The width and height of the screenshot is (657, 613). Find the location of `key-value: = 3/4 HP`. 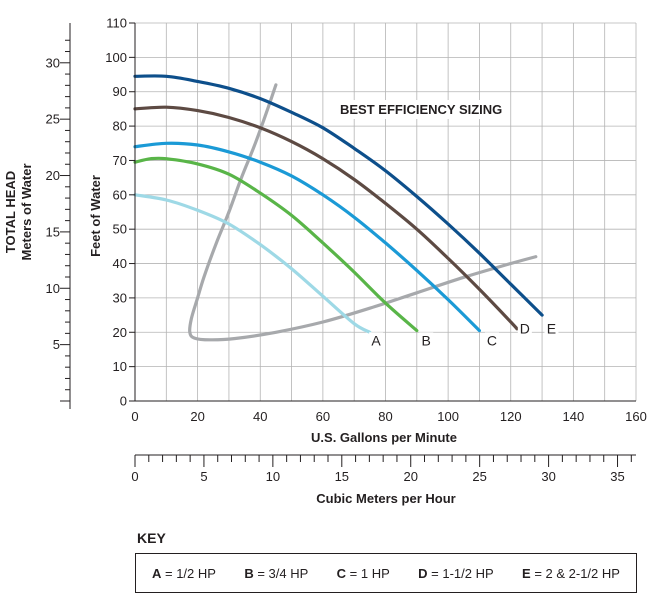

key-value: = 3/4 HP is located at coordinates (281, 573).